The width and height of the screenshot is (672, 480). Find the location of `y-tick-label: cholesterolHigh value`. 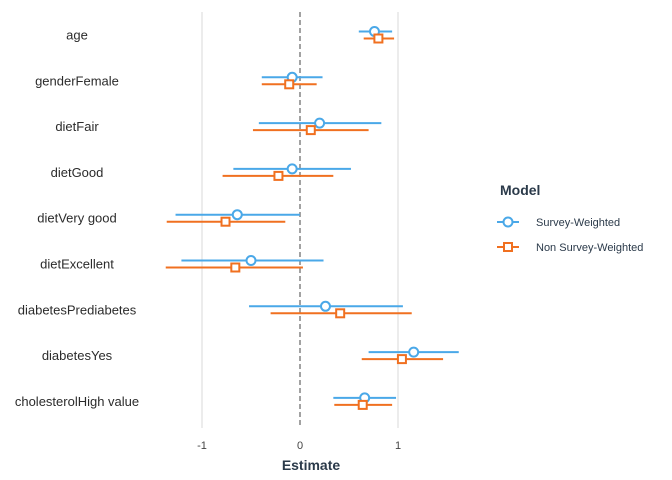

y-tick-label: cholesterolHigh value is located at coordinates (77, 401).